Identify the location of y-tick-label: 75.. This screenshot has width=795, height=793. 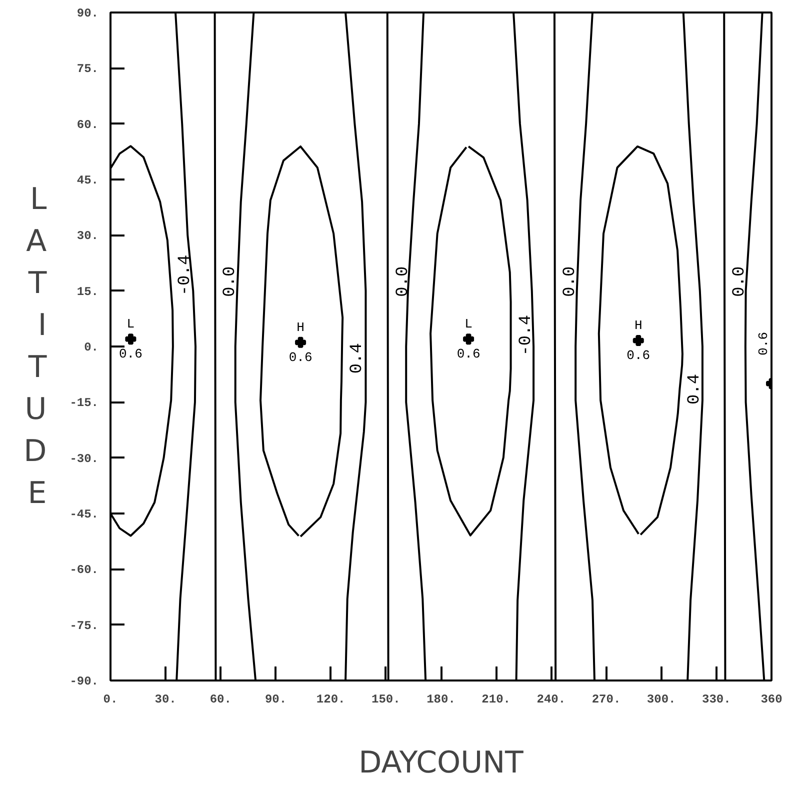
(87, 69).